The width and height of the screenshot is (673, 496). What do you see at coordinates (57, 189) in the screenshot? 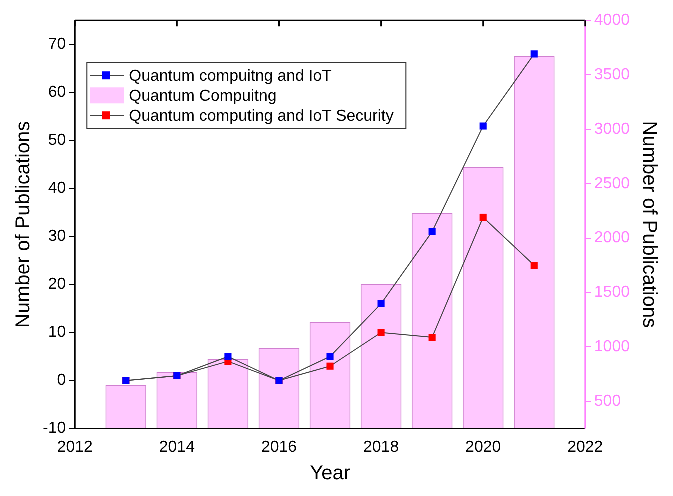
I see `y-tick-label: 40` at bounding box center [57, 189].